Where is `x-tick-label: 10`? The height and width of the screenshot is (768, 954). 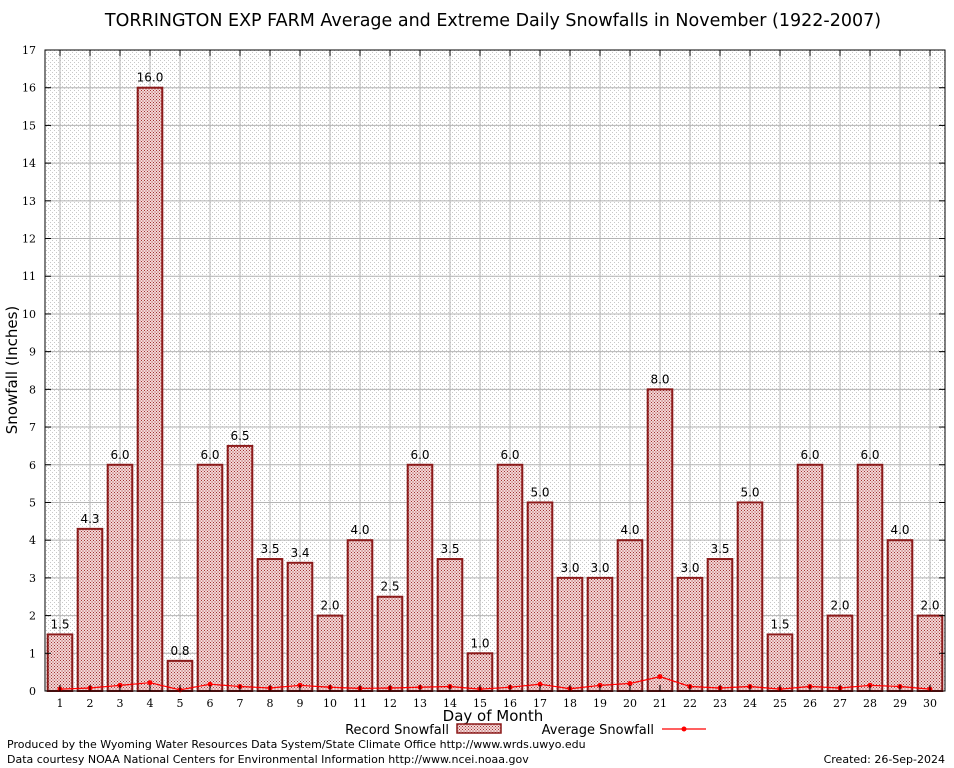 x-tick-label: 10 is located at coordinates (330, 703).